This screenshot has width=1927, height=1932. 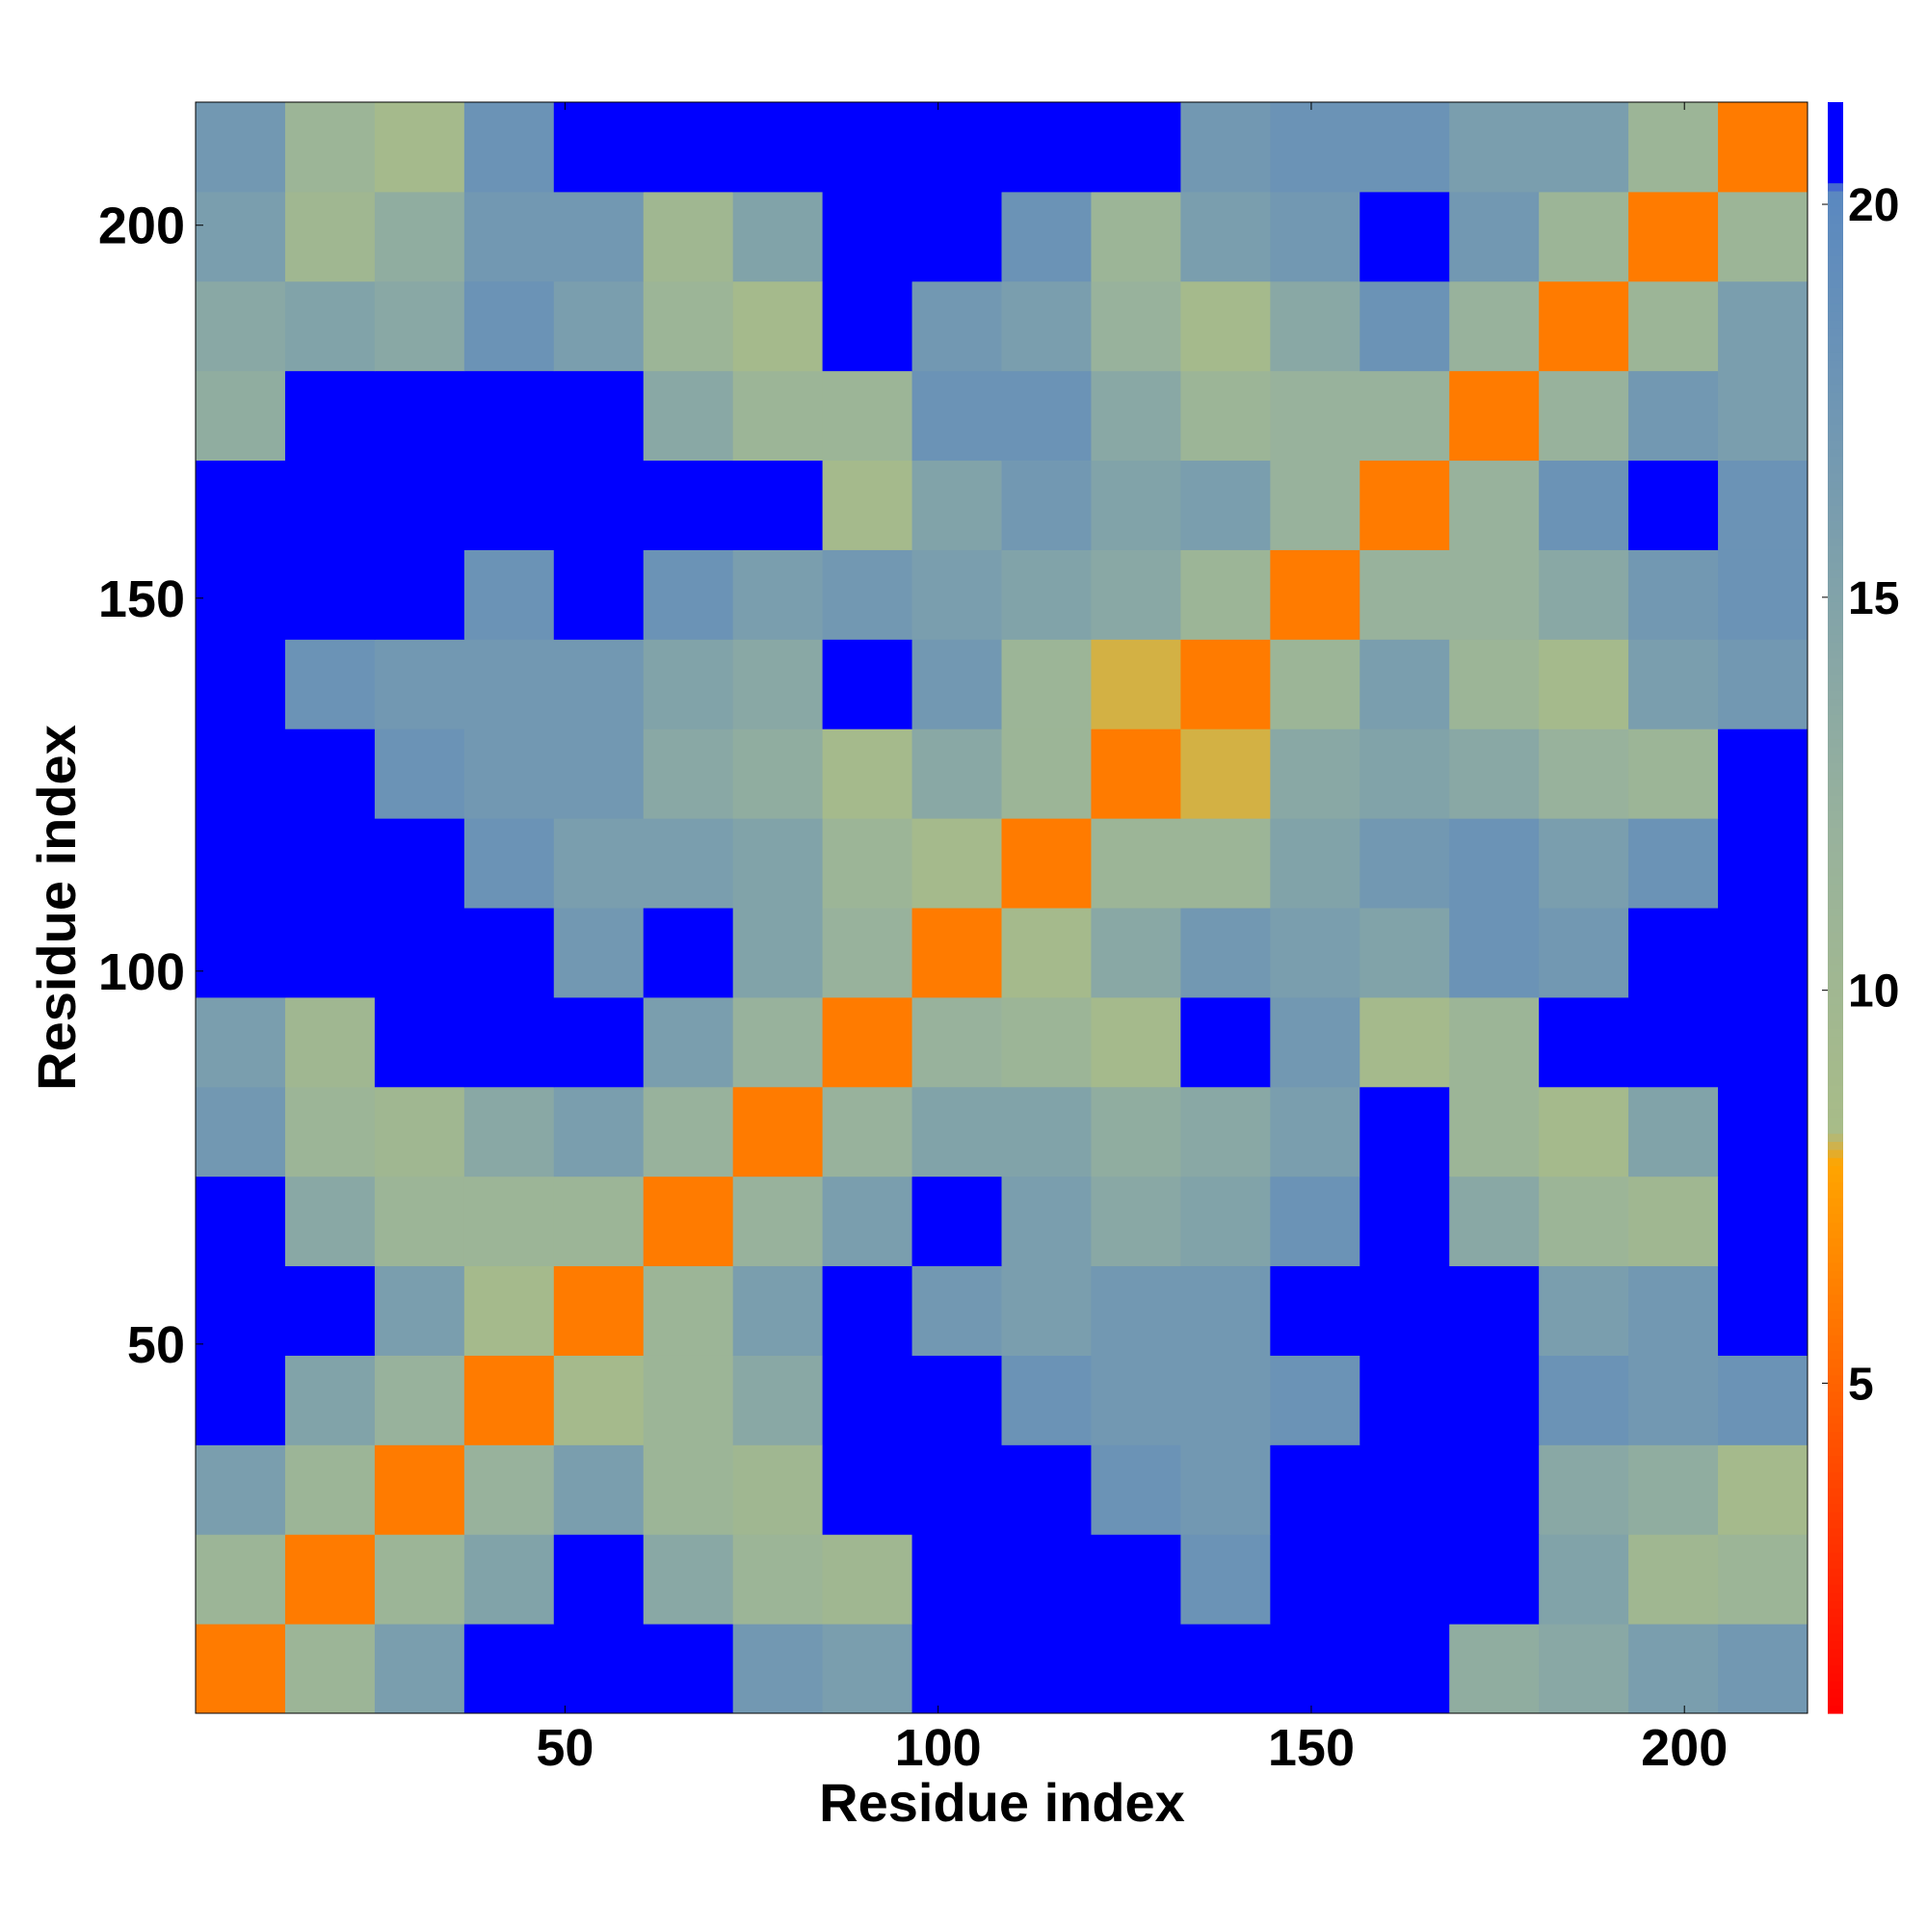 I want to click on y-tick-label: 200, so click(x=141, y=226).